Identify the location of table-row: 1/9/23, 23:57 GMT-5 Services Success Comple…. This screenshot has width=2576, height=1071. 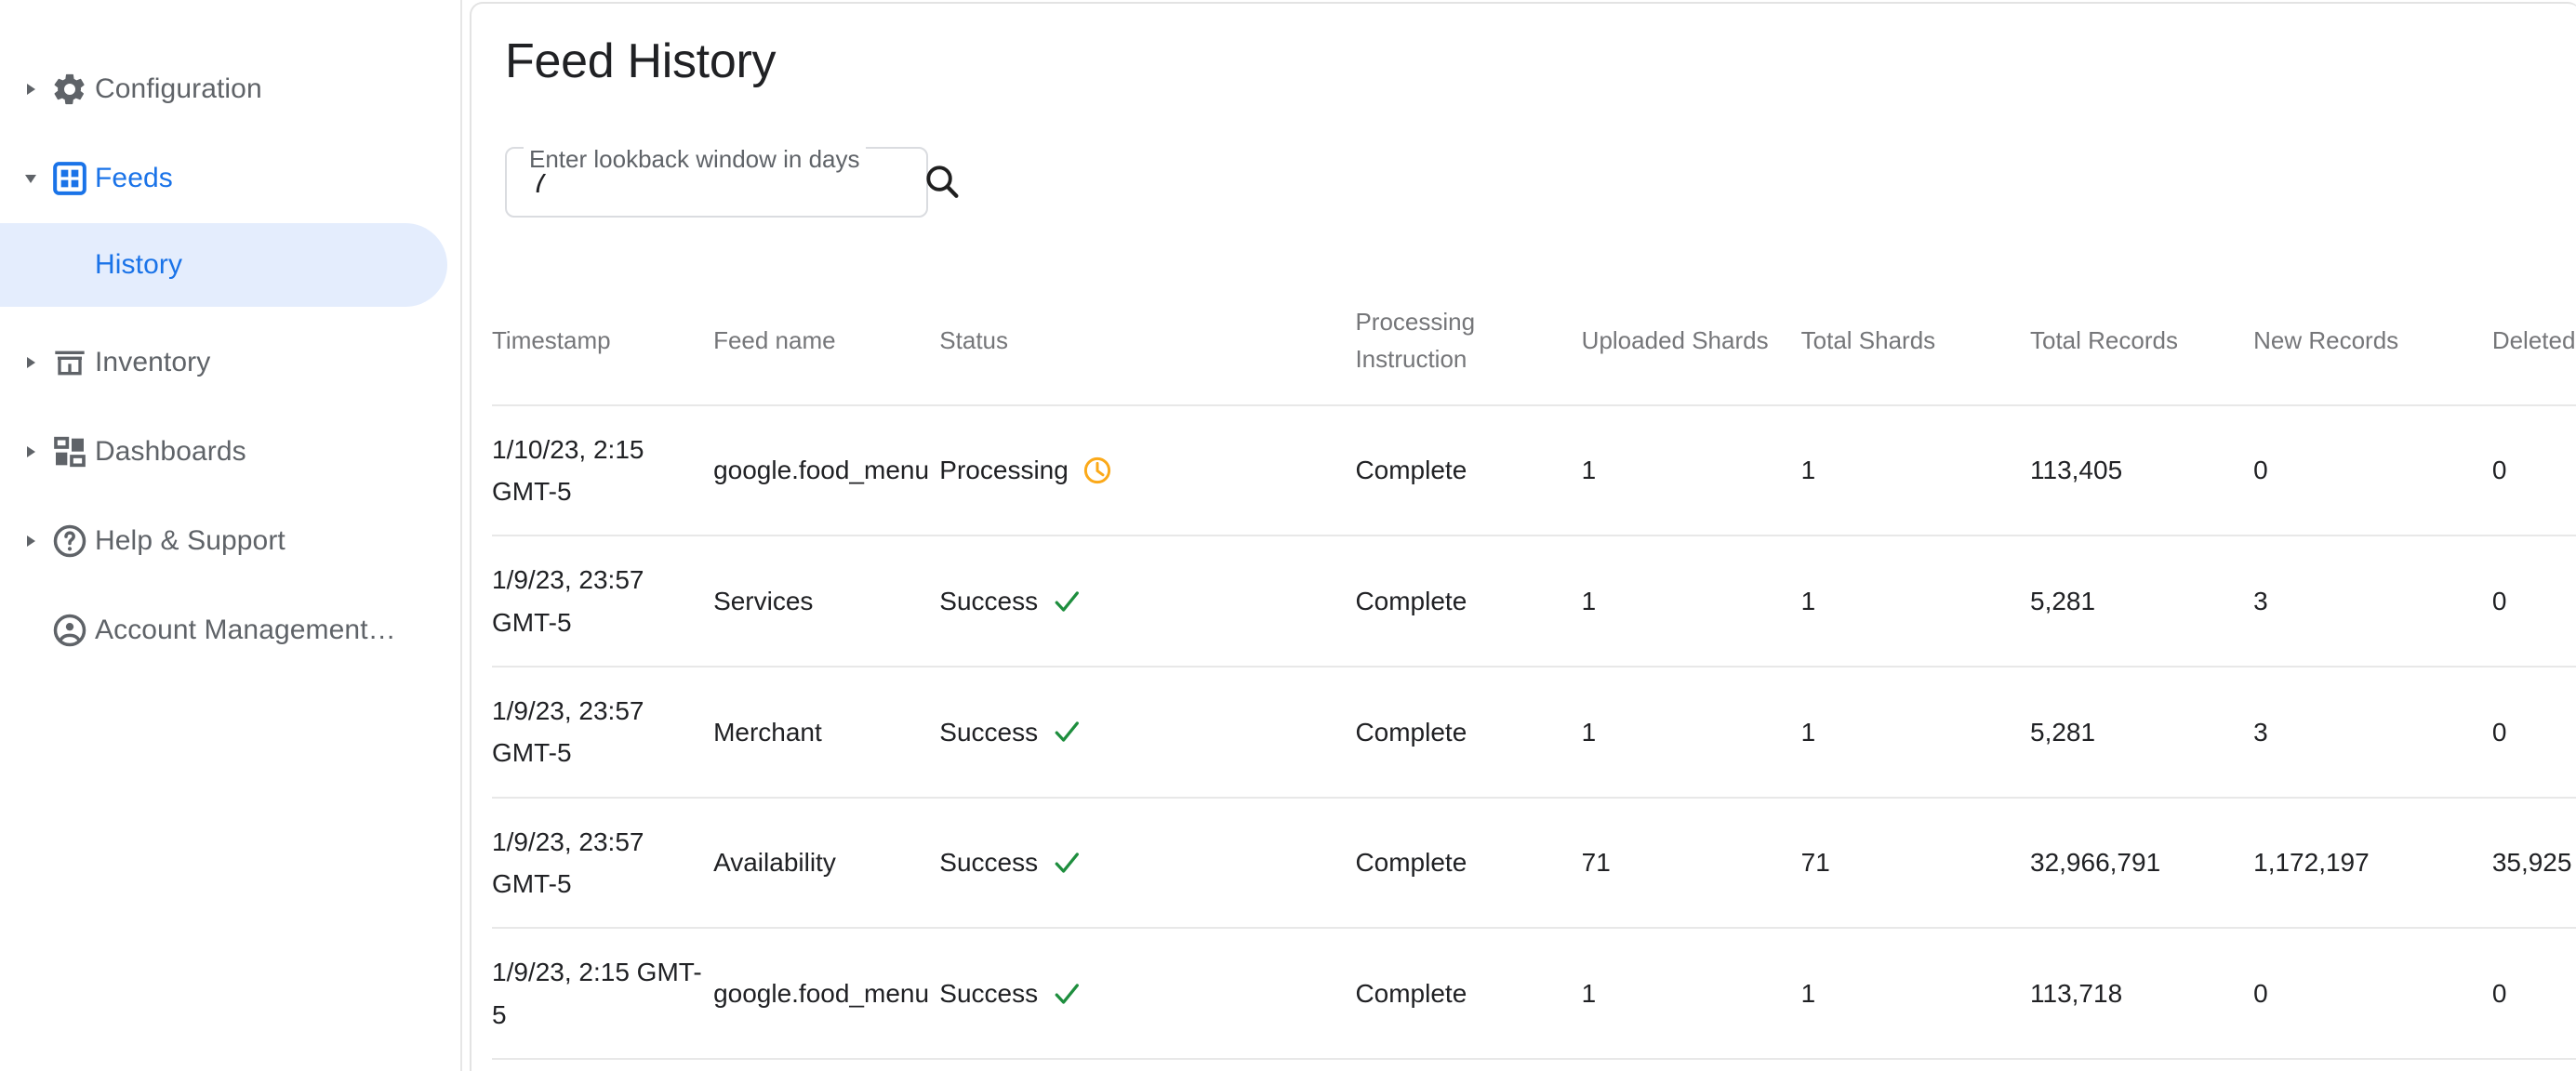
(1534, 602).